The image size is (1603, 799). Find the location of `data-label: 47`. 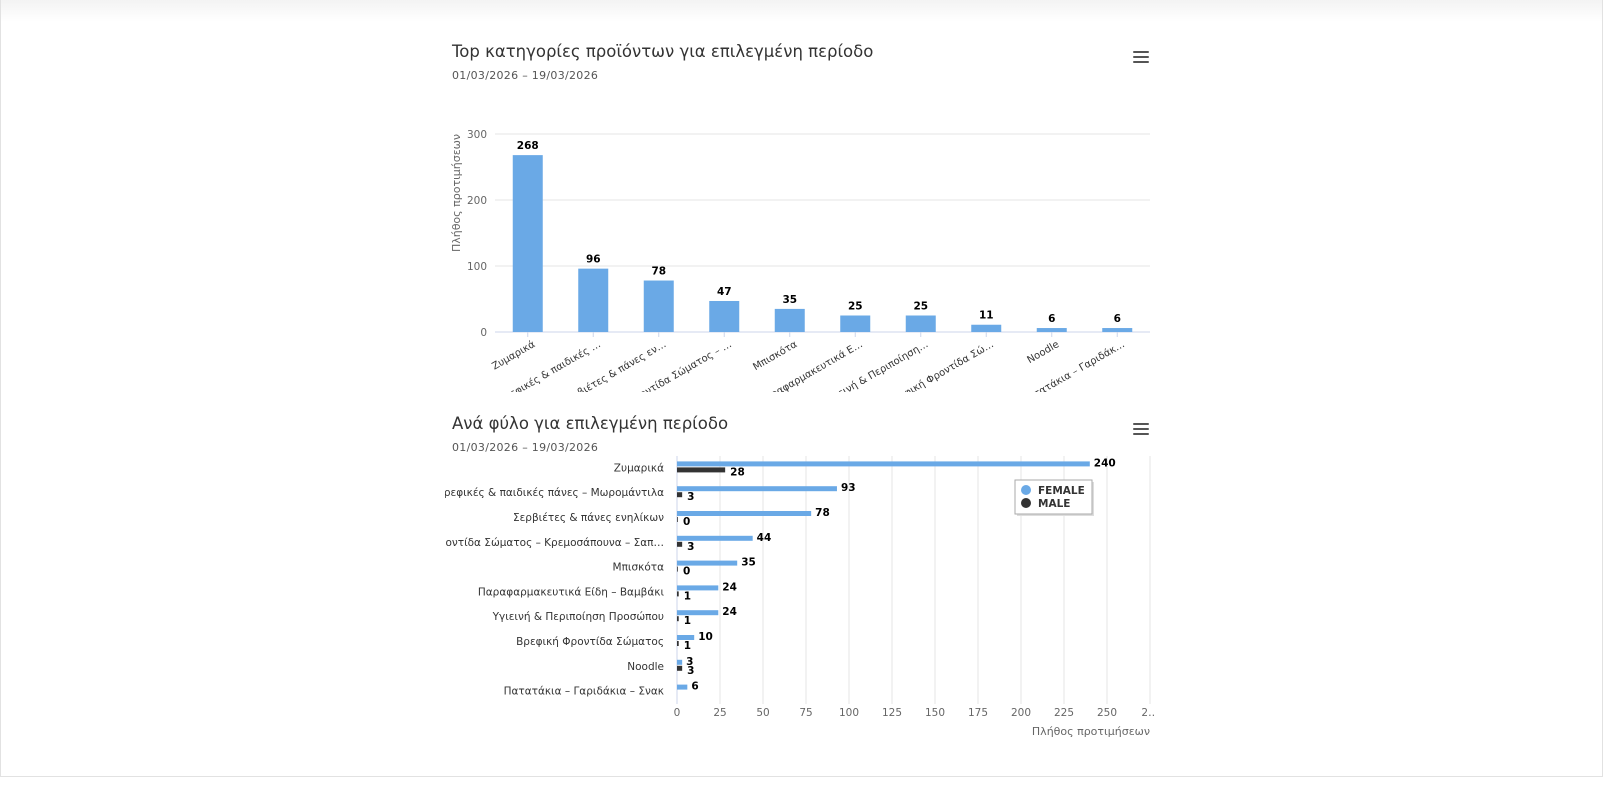

data-label: 47 is located at coordinates (724, 292).